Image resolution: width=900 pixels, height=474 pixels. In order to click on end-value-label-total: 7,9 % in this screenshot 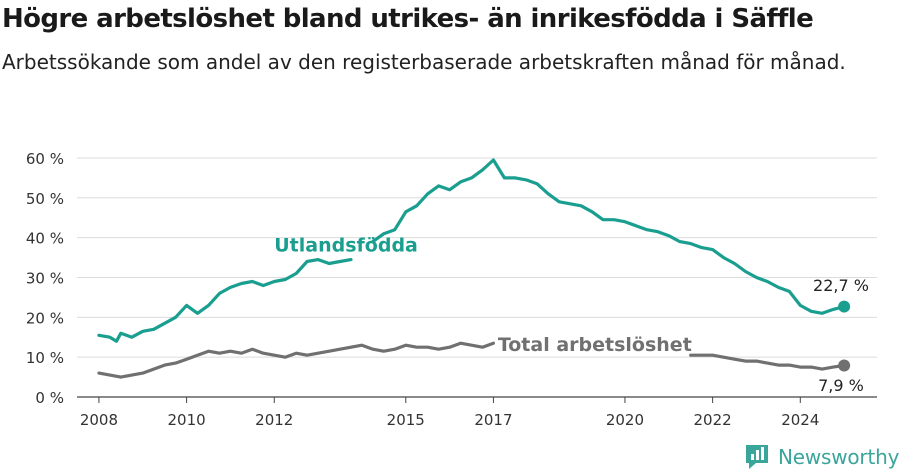, I will do `click(841, 385)`.